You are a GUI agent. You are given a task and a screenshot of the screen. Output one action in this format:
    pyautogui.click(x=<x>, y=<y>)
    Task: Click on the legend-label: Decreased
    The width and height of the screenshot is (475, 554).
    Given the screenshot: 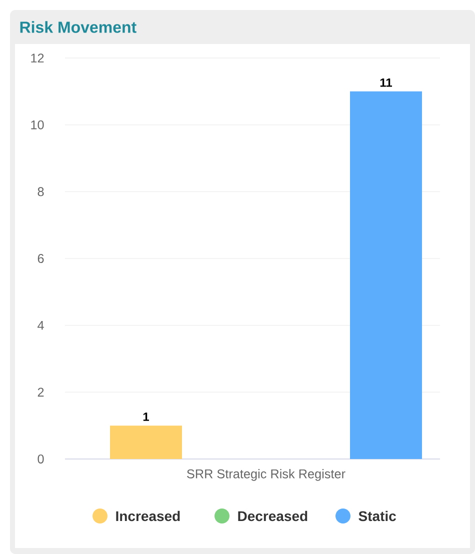 What is the action you would take?
    pyautogui.click(x=273, y=516)
    